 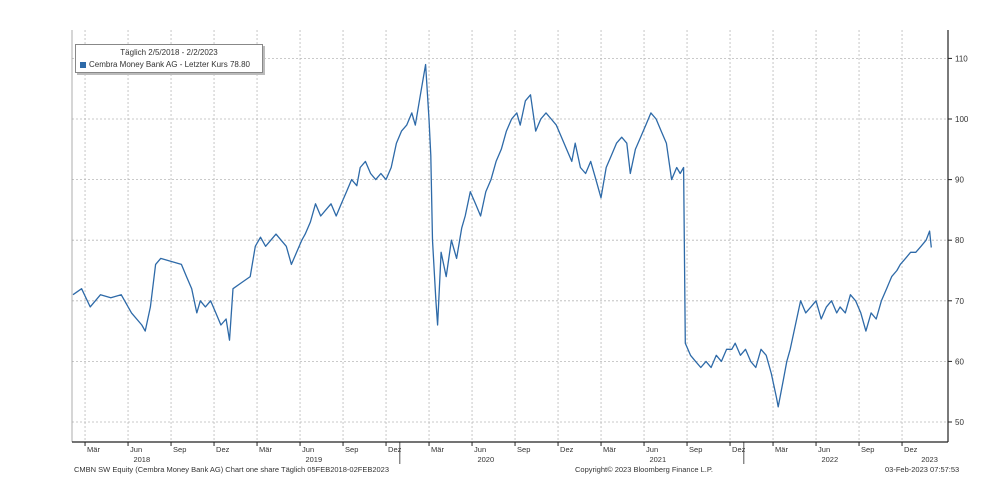 What do you see at coordinates (959, 422) in the screenshot?
I see `y-tick-label: 50` at bounding box center [959, 422].